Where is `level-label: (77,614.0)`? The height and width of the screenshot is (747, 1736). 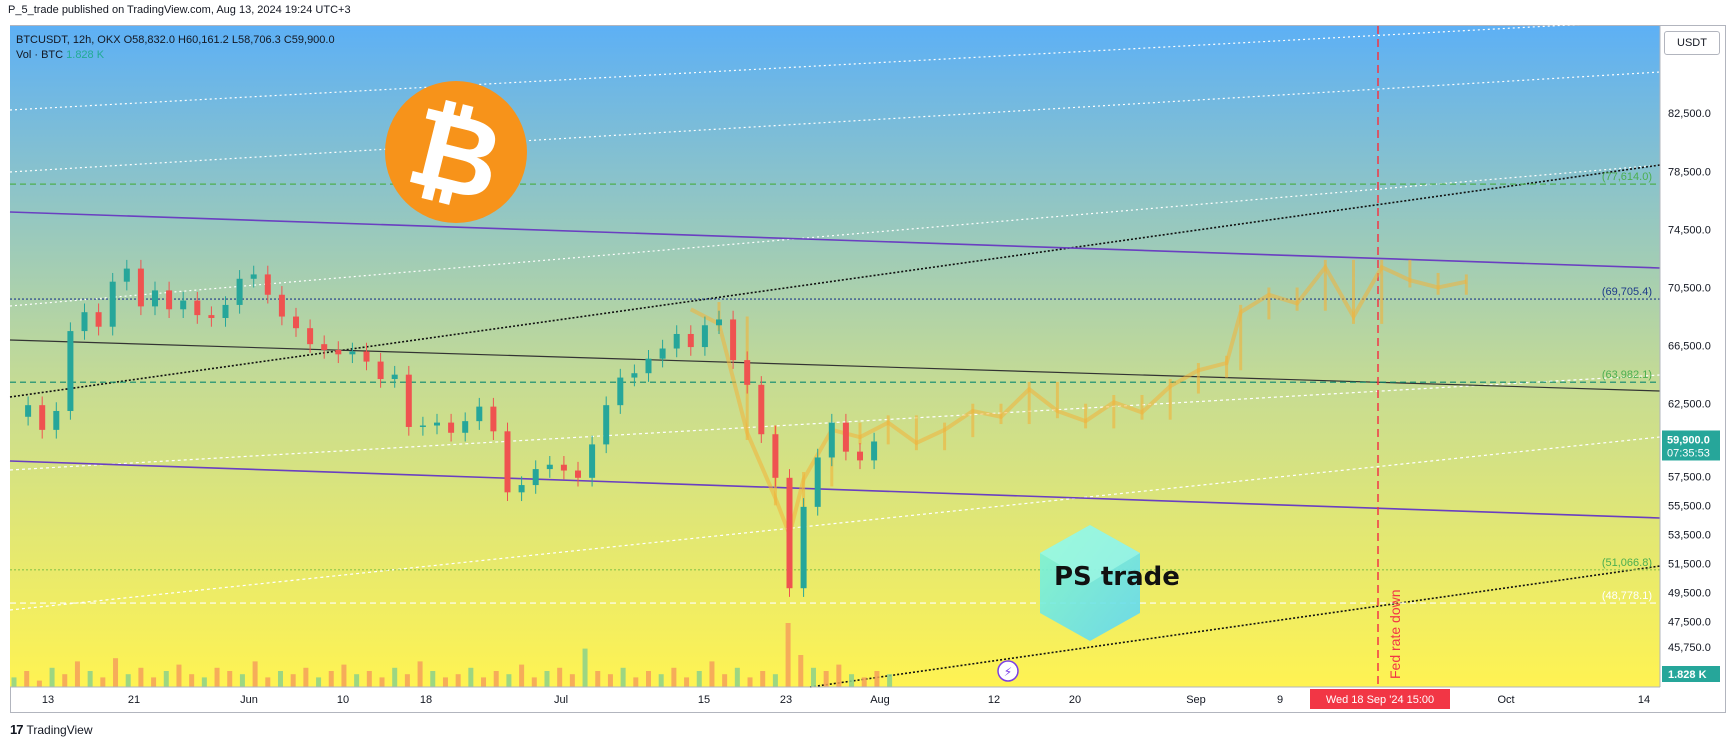
level-label: (77,614.0) is located at coordinates (1627, 177).